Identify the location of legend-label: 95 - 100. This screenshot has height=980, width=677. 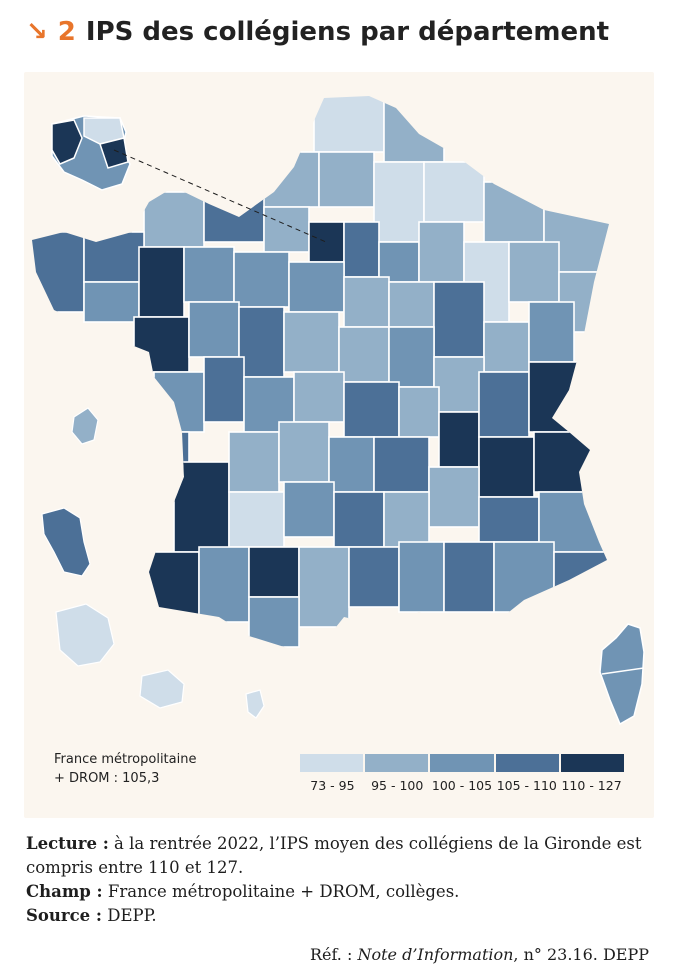
(397, 785).